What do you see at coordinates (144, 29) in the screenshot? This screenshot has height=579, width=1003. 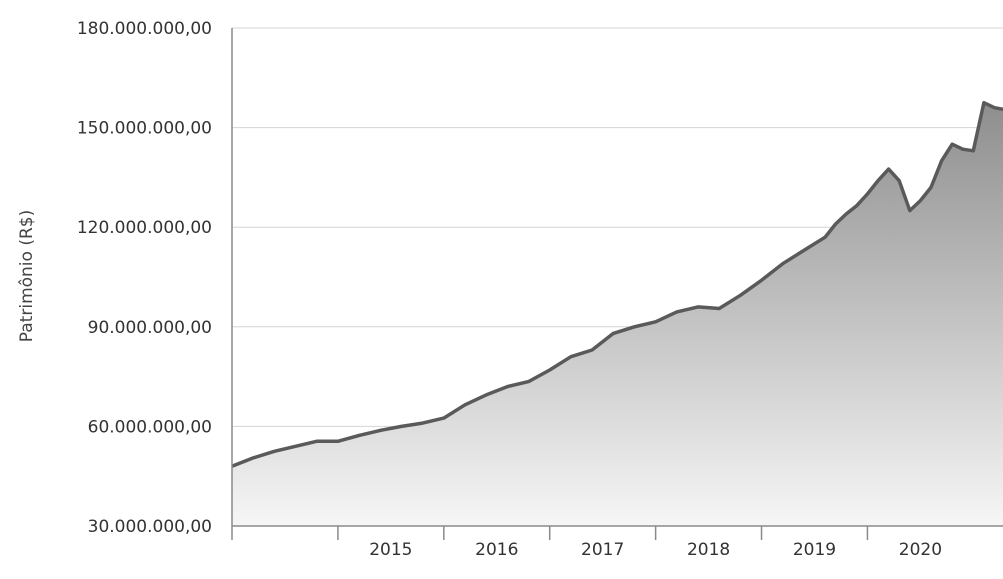 I see `y-tick-label: 180.000.000,00` at bounding box center [144, 29].